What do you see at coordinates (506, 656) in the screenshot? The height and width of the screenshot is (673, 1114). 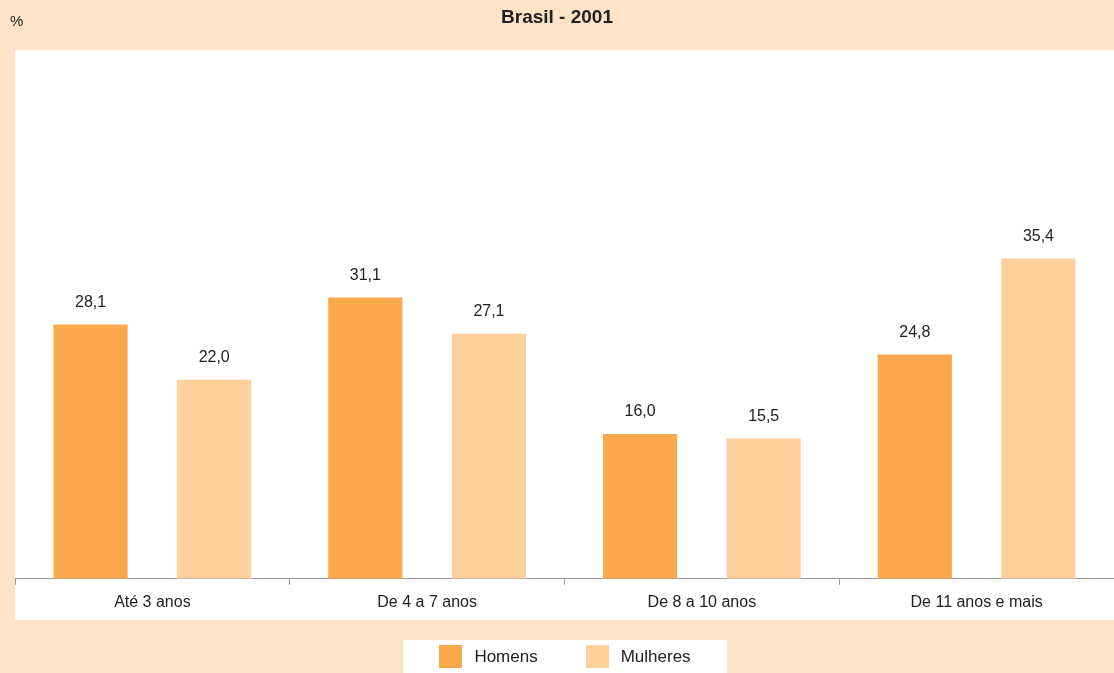 I see `legend-label: Homens` at bounding box center [506, 656].